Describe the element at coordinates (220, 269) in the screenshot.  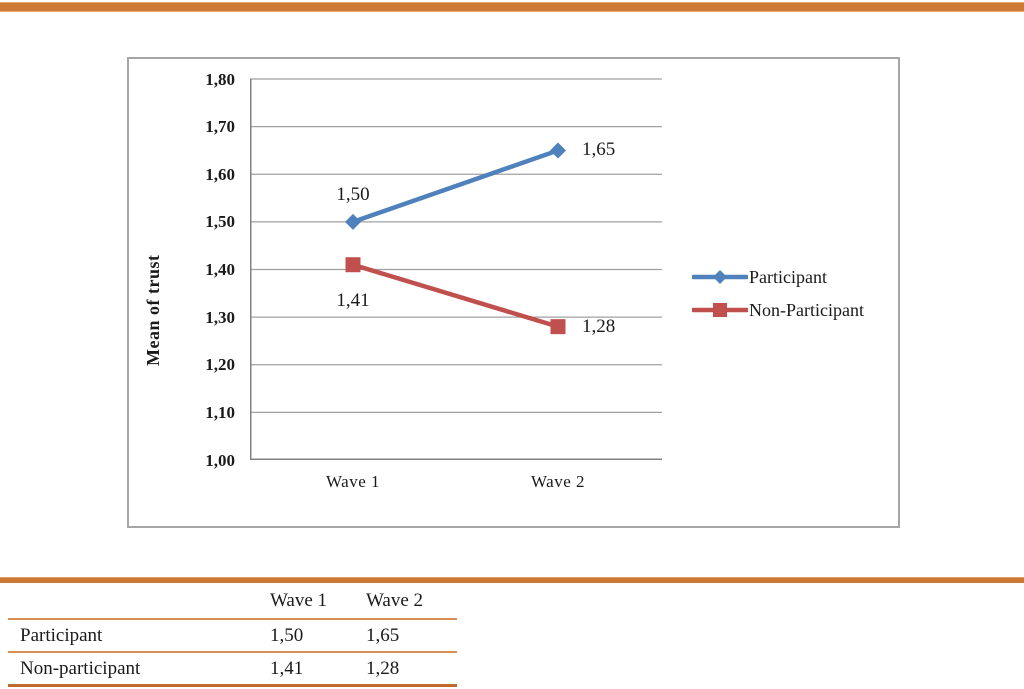
I see `y-tick-label: 1,40` at that location.